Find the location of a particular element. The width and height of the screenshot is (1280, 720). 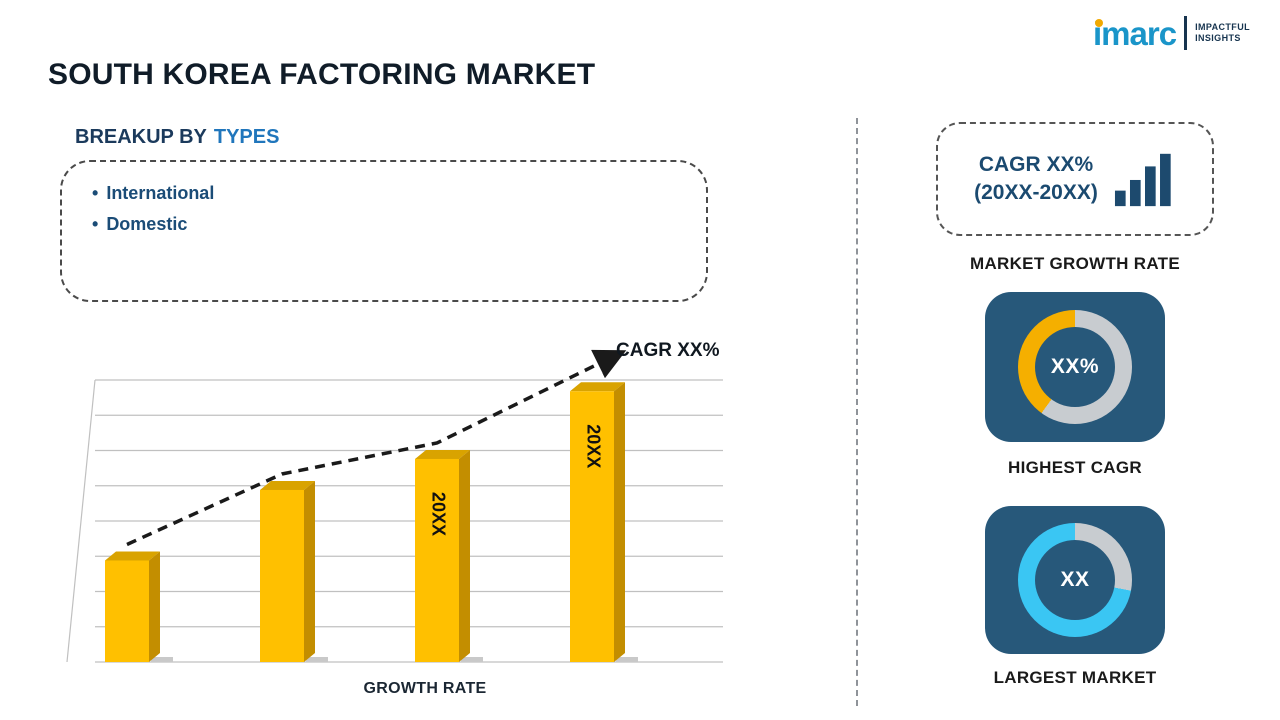

breakup-types-box: • International • Domestic is located at coordinates (384, 231).